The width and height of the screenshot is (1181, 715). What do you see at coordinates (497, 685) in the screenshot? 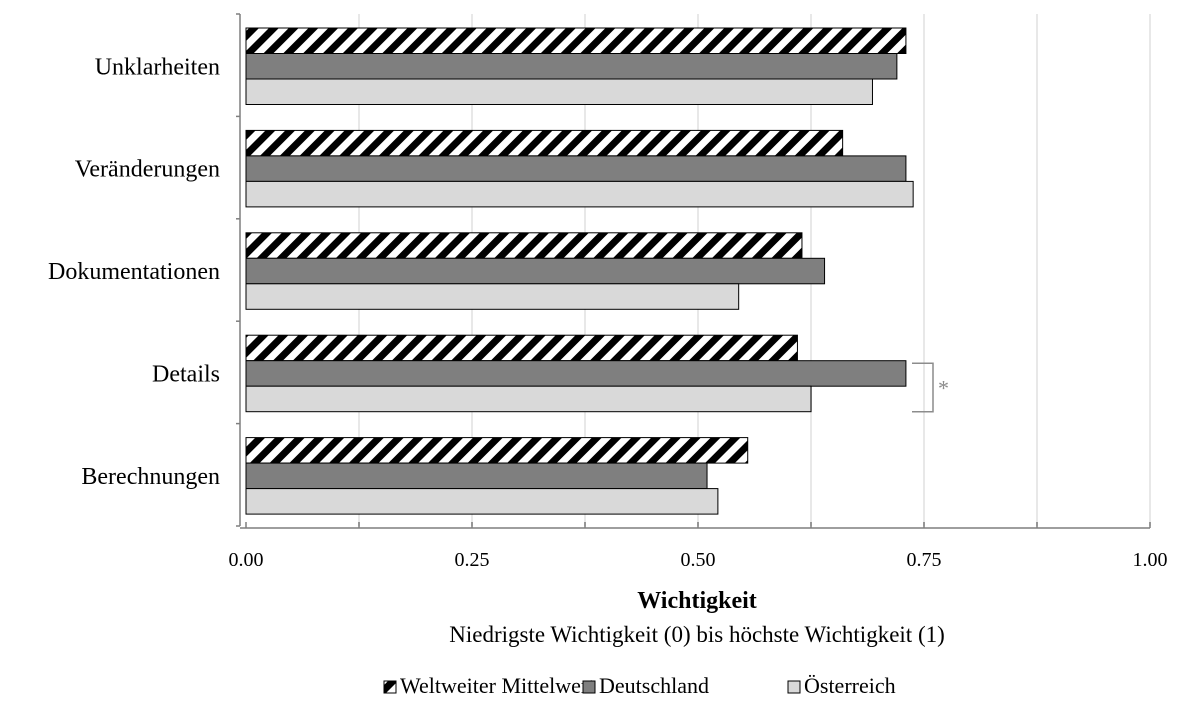
I see `legend-label: Weltweiter Mittelwert` at bounding box center [497, 685].